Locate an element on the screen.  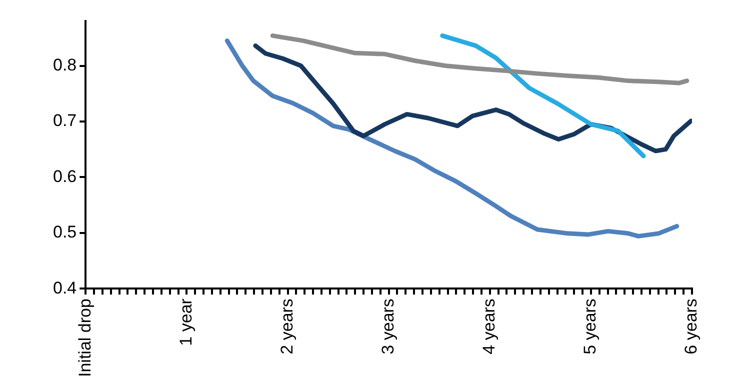
x-tick-label: 4 years is located at coordinates (489, 326).